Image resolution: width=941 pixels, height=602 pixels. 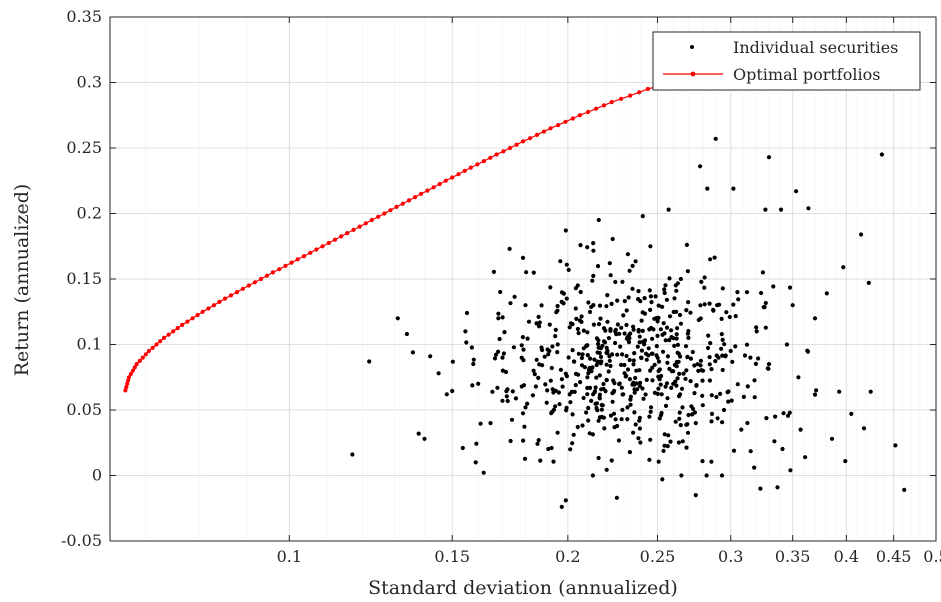 I want to click on y-axis-label: Return (annualized), so click(x=22, y=280).